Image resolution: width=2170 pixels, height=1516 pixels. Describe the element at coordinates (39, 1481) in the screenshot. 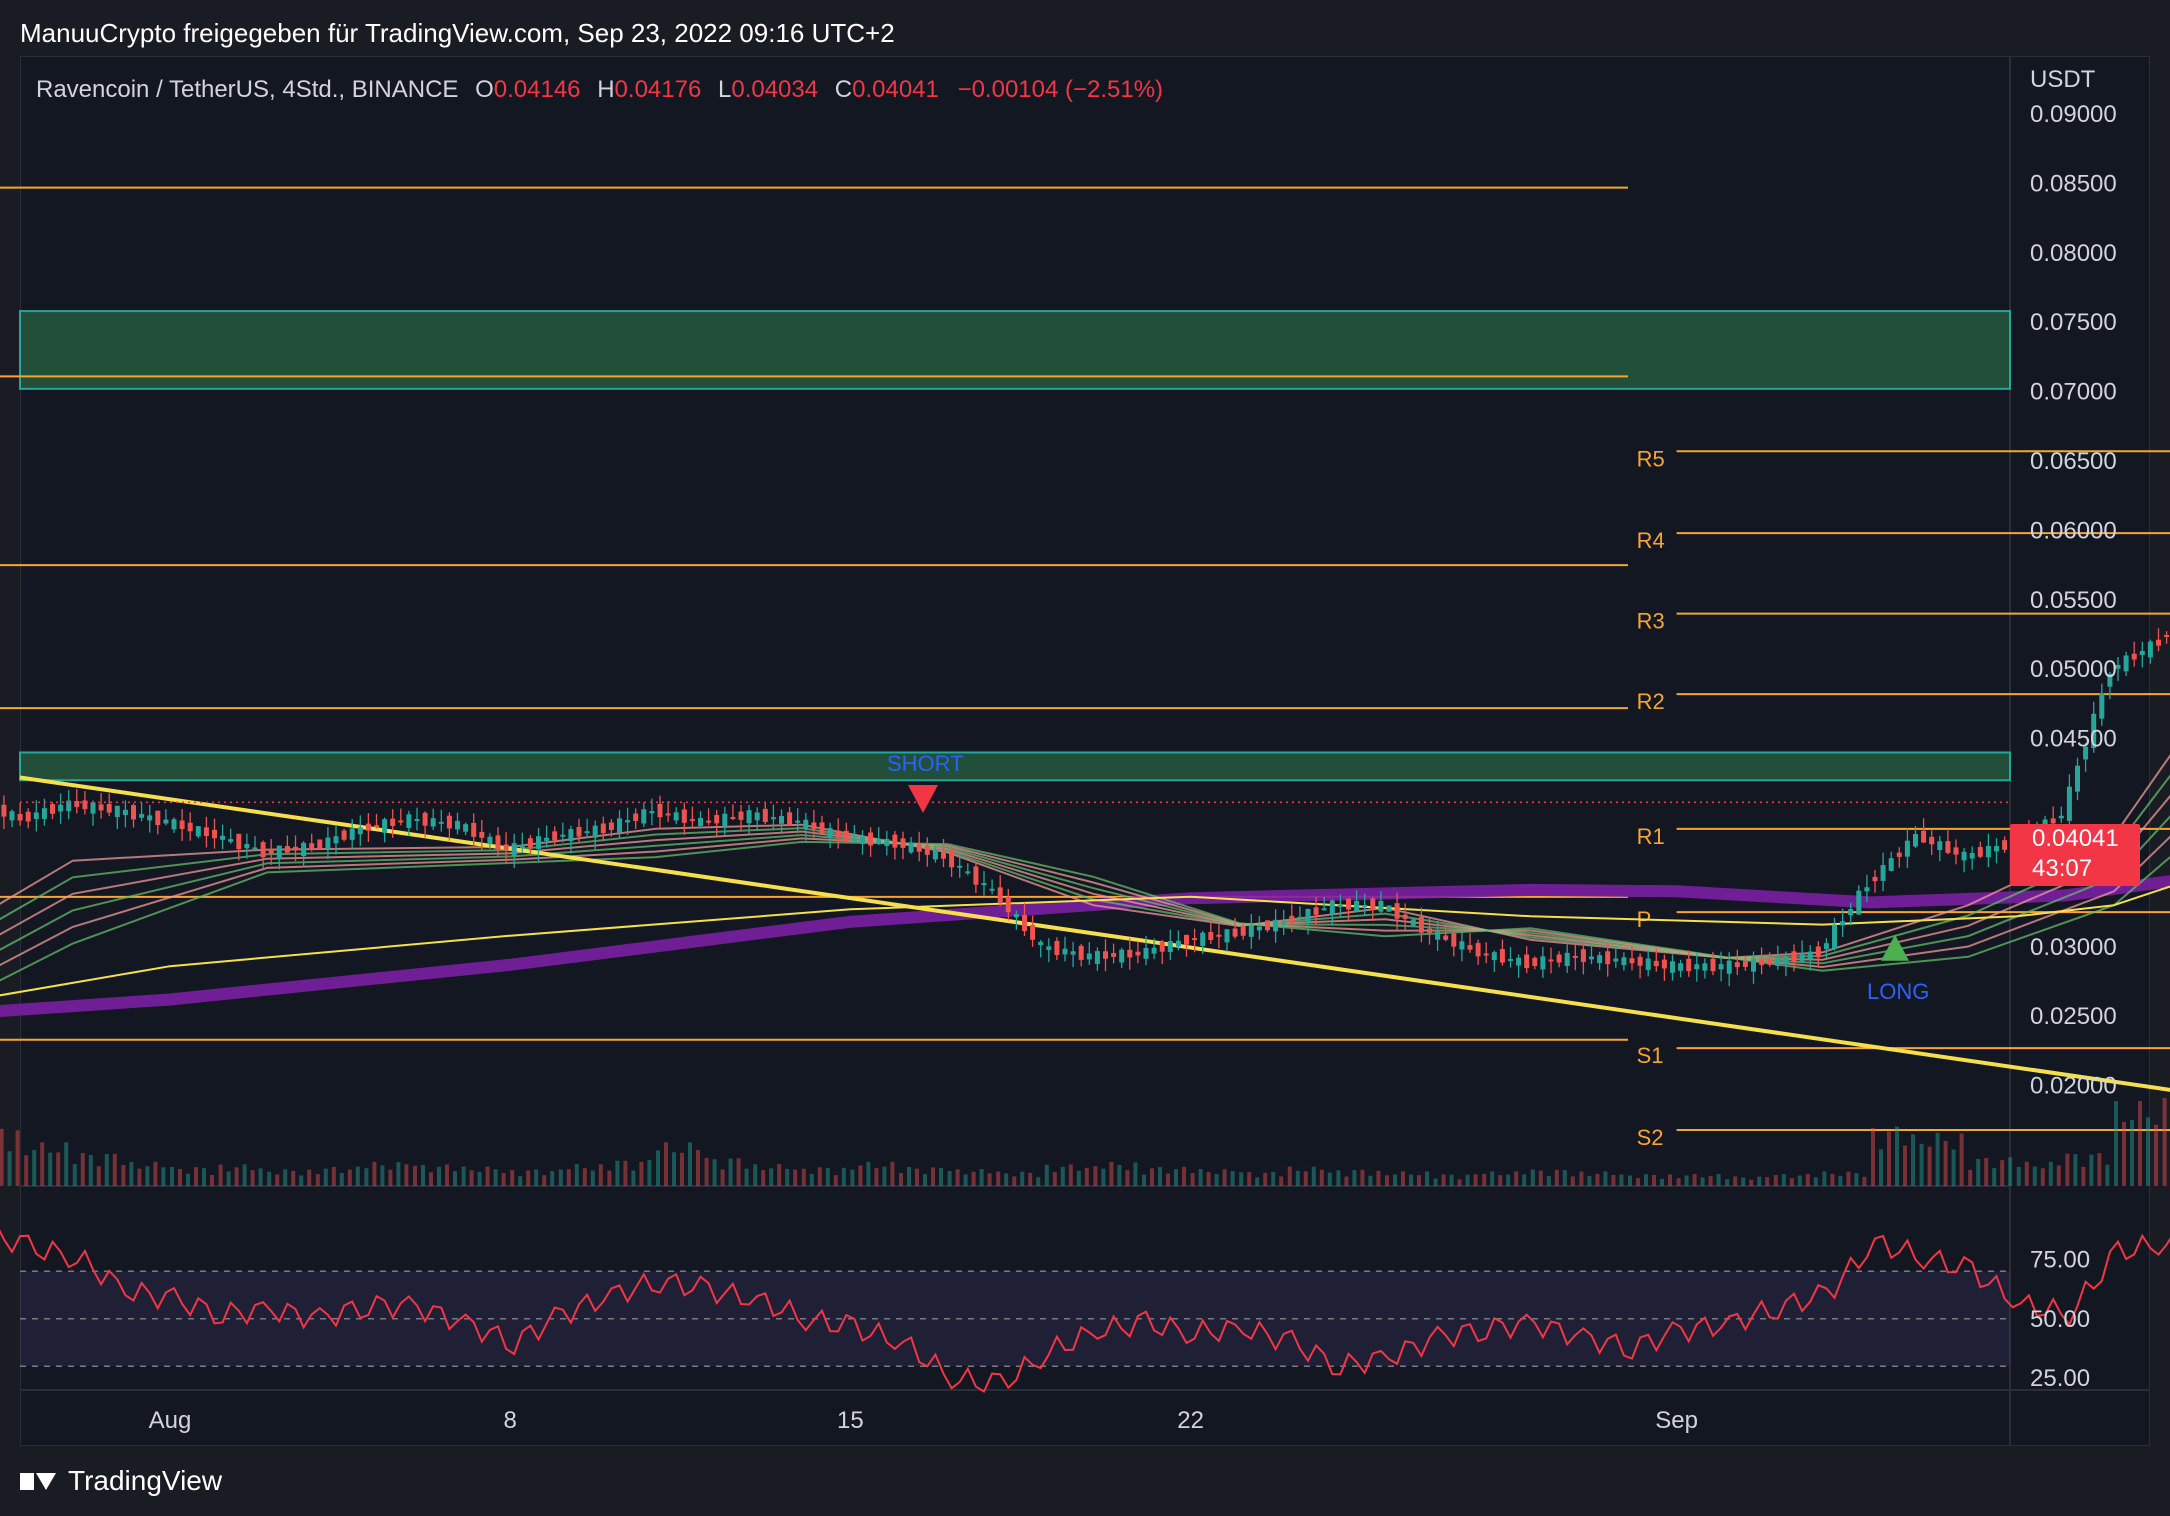

I see `tradingview-logo-icon` at that location.